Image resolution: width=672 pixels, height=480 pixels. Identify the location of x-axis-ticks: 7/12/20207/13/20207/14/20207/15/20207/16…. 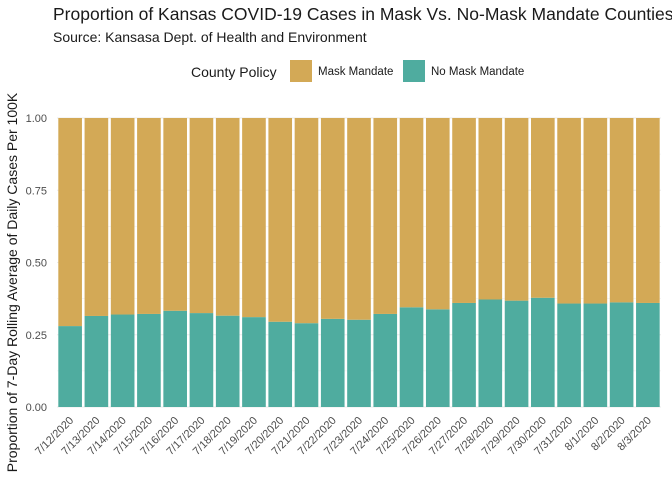
(343, 436).